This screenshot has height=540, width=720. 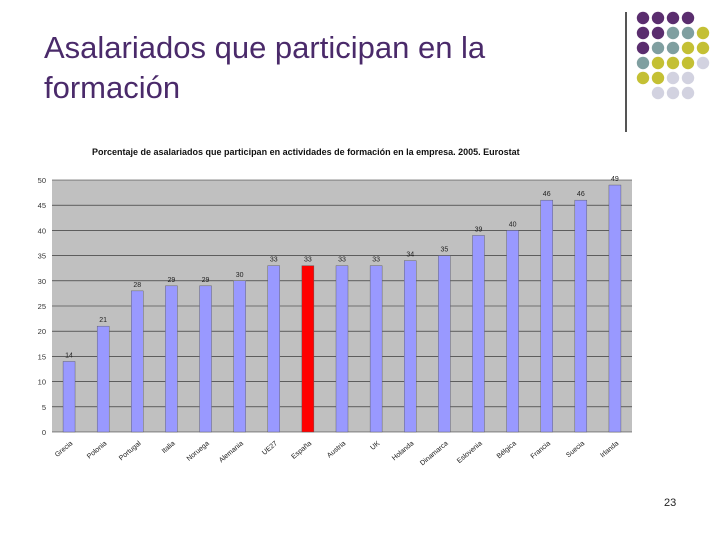 I want to click on x-tick-label: UK, so click(x=375, y=446).